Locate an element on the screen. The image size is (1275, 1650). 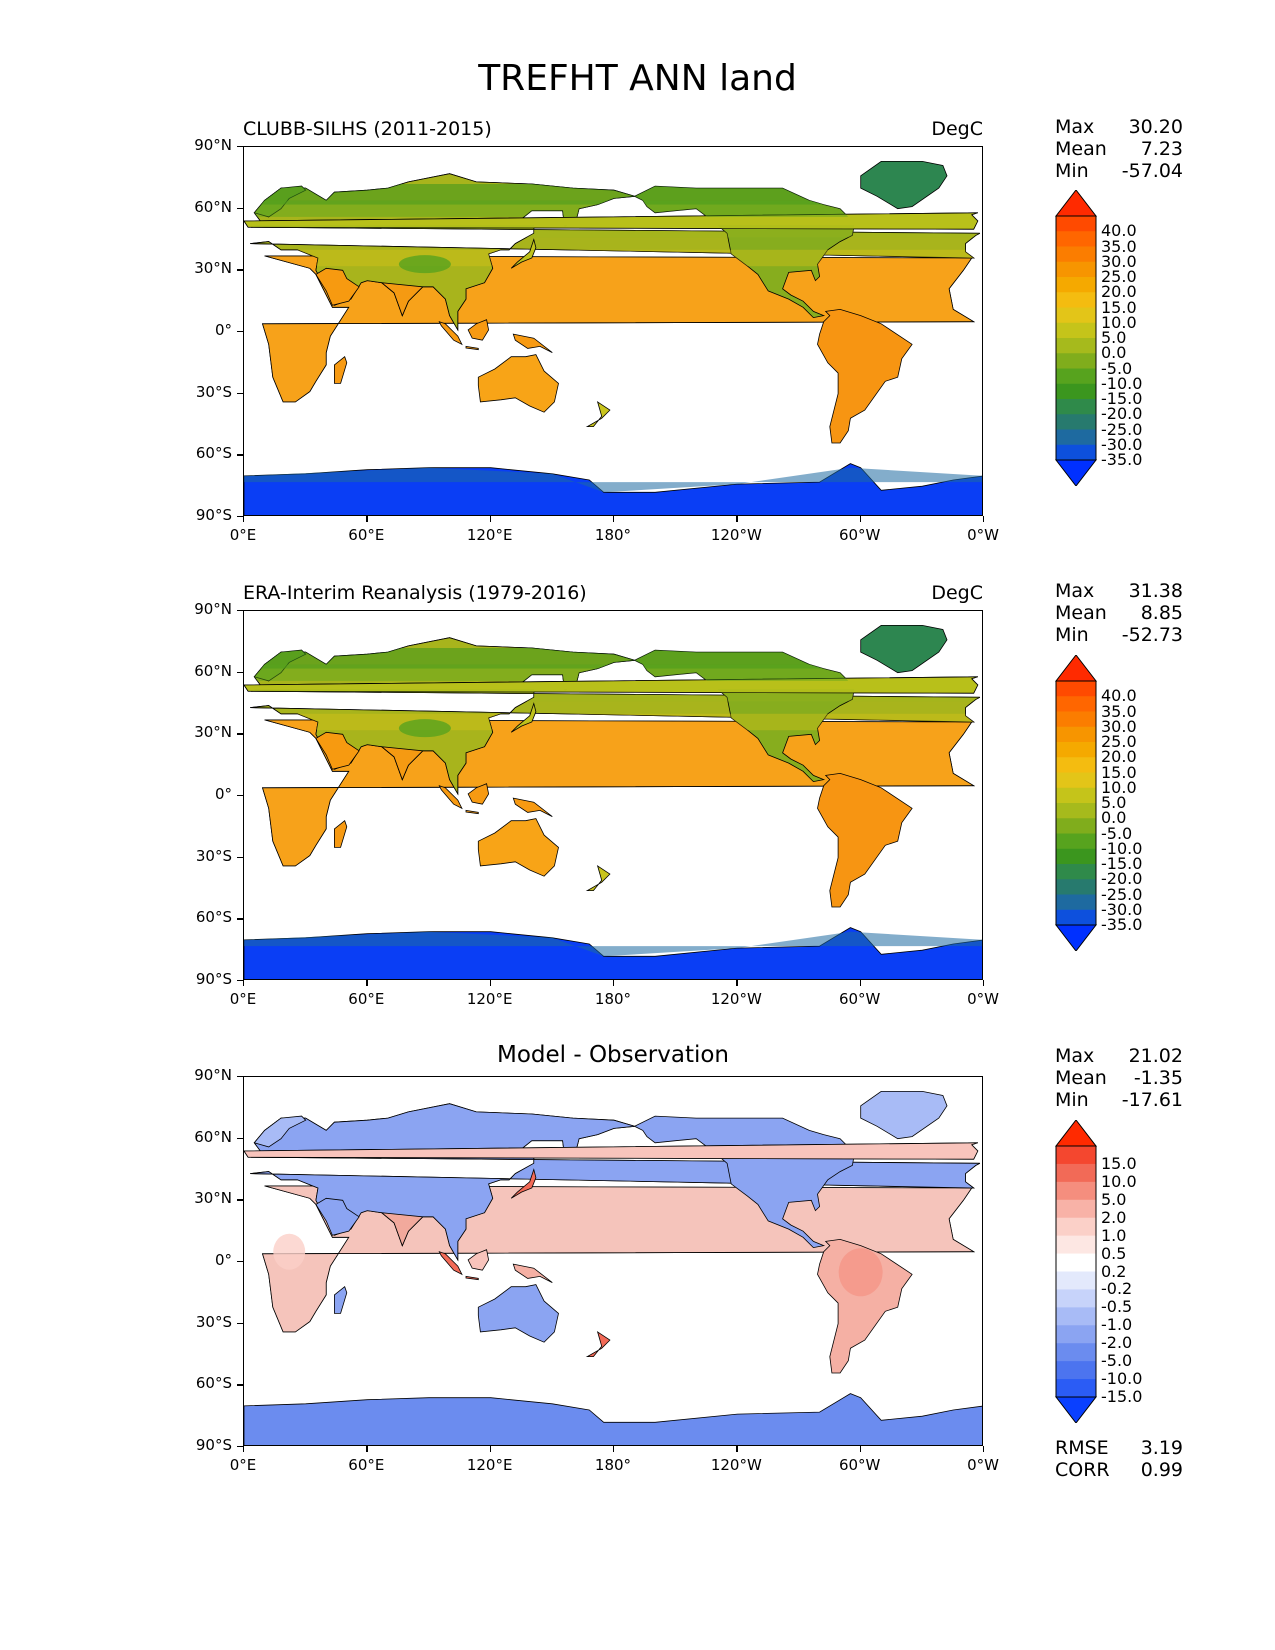
colorbar-tick-label: 25.0 is located at coordinates (1119, 741).